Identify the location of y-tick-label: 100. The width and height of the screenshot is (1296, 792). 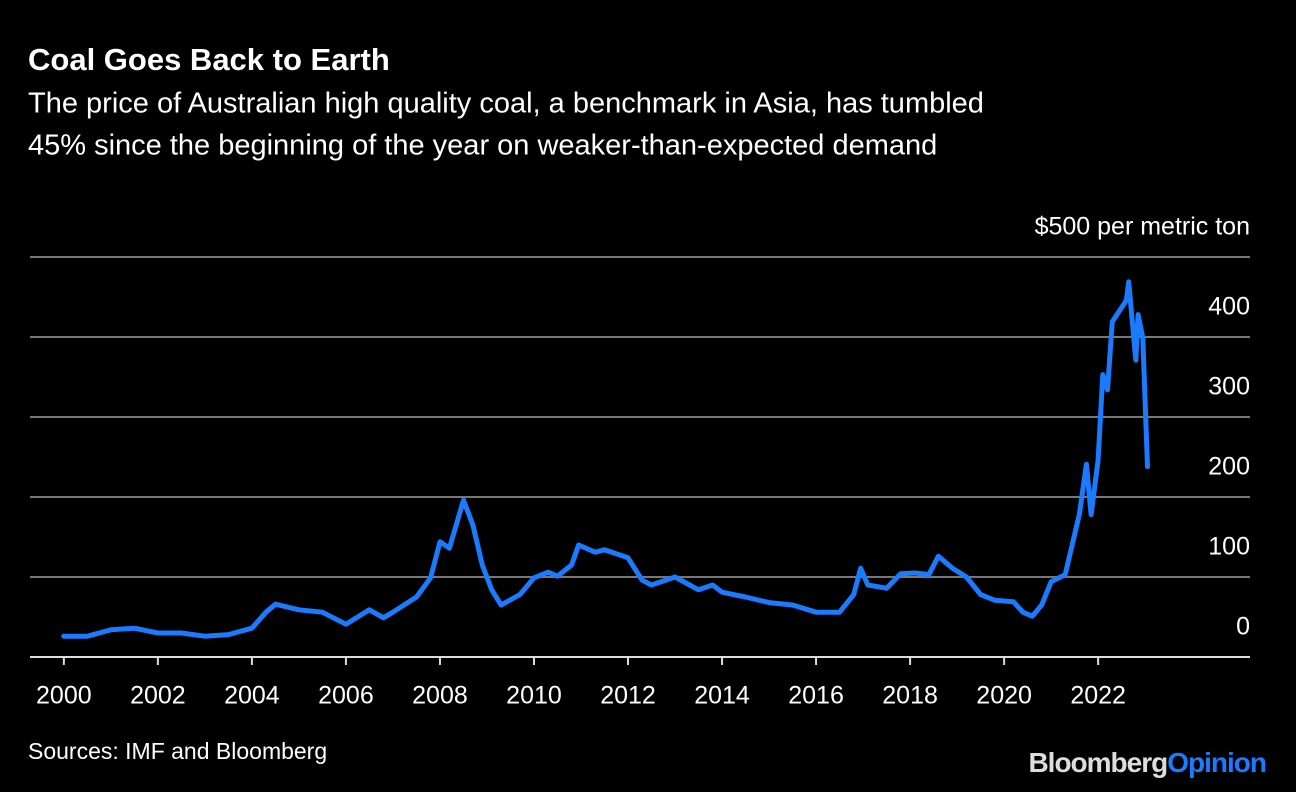
(1229, 547).